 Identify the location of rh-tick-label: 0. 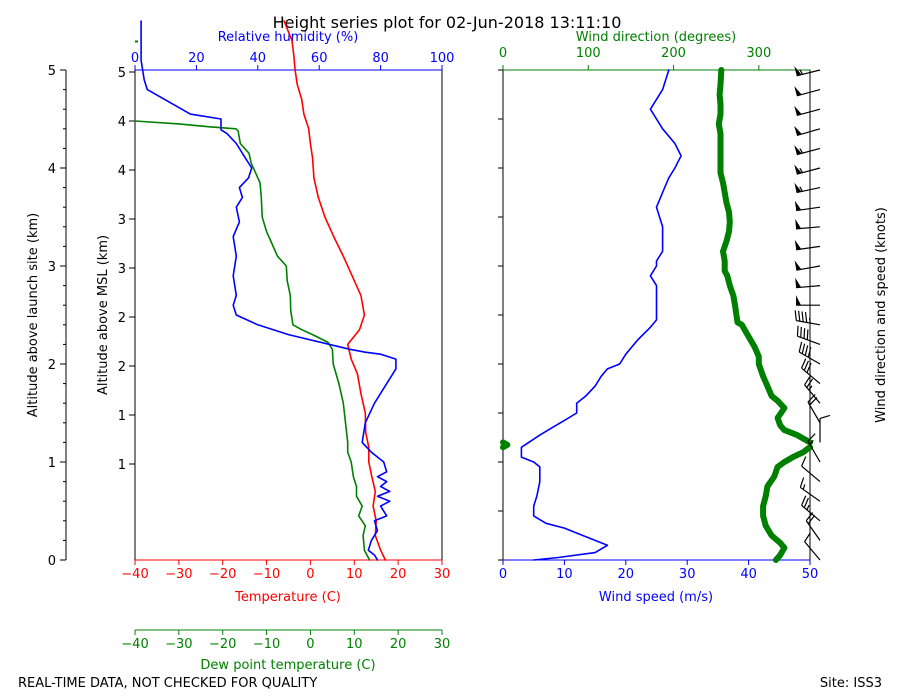
(135, 58).